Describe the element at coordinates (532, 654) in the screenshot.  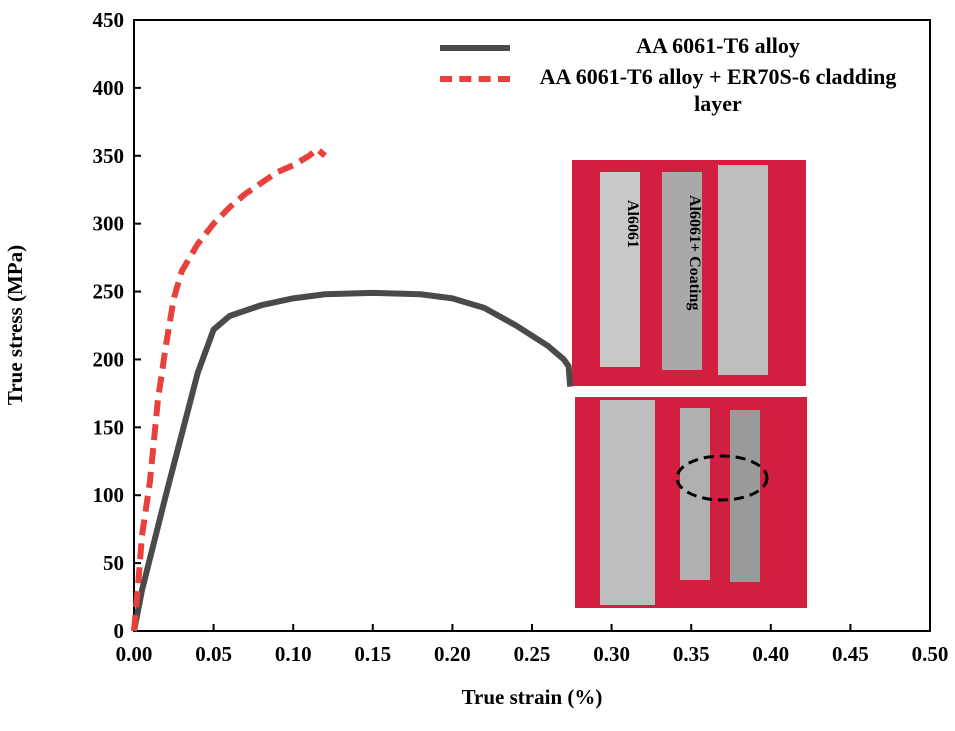
I see `x-tick-label: 0.25` at that location.